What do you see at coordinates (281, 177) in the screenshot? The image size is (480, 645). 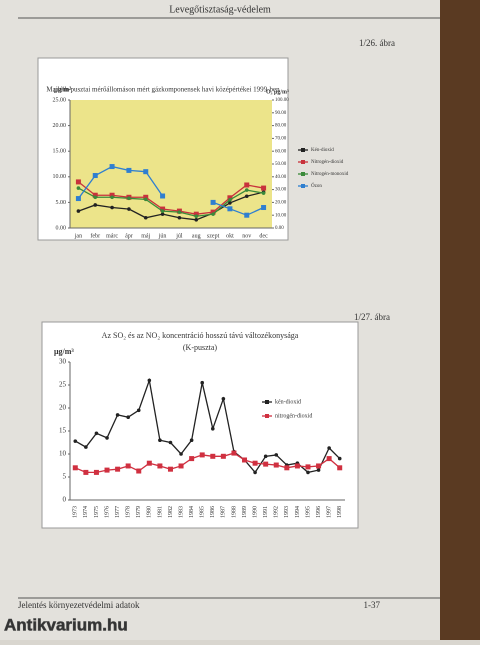 I see `y2-tick-label: 40.00` at bounding box center [281, 177].